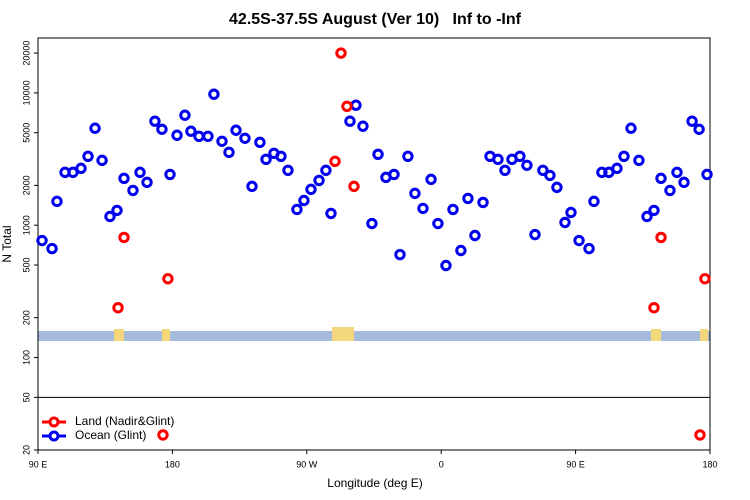 This screenshot has width=750, height=500. I want to click on y-tick-label: 200, so click(26, 317).